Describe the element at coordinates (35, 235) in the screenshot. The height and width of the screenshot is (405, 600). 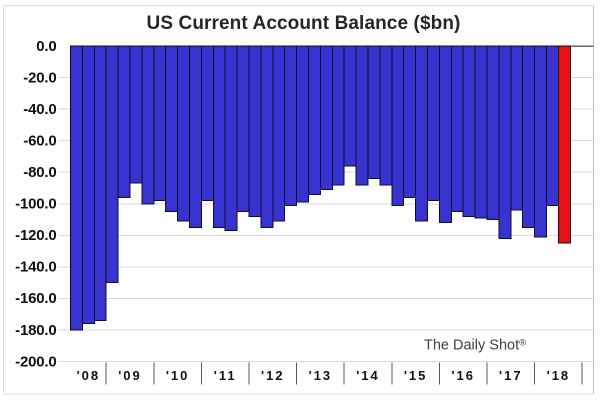
I see `svg-text: -120.0` at that location.